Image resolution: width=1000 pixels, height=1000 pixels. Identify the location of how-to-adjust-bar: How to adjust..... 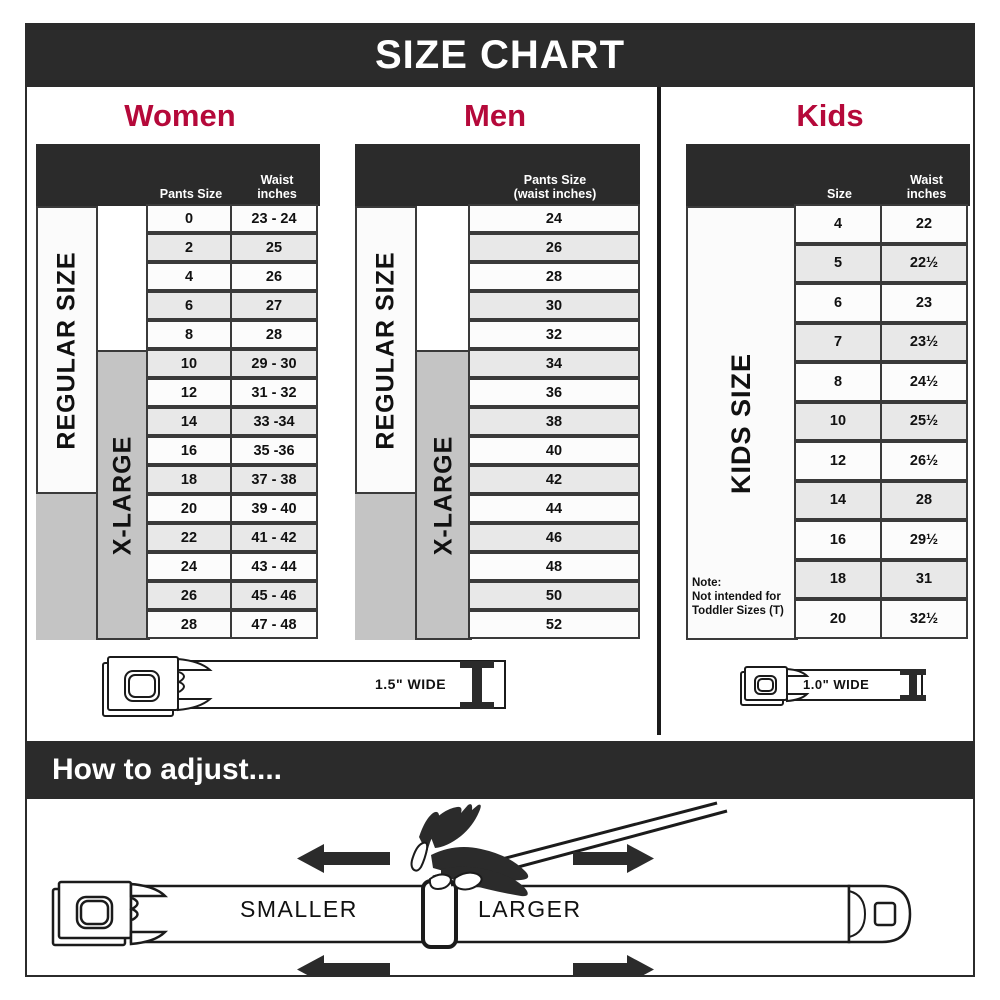
(500, 770).